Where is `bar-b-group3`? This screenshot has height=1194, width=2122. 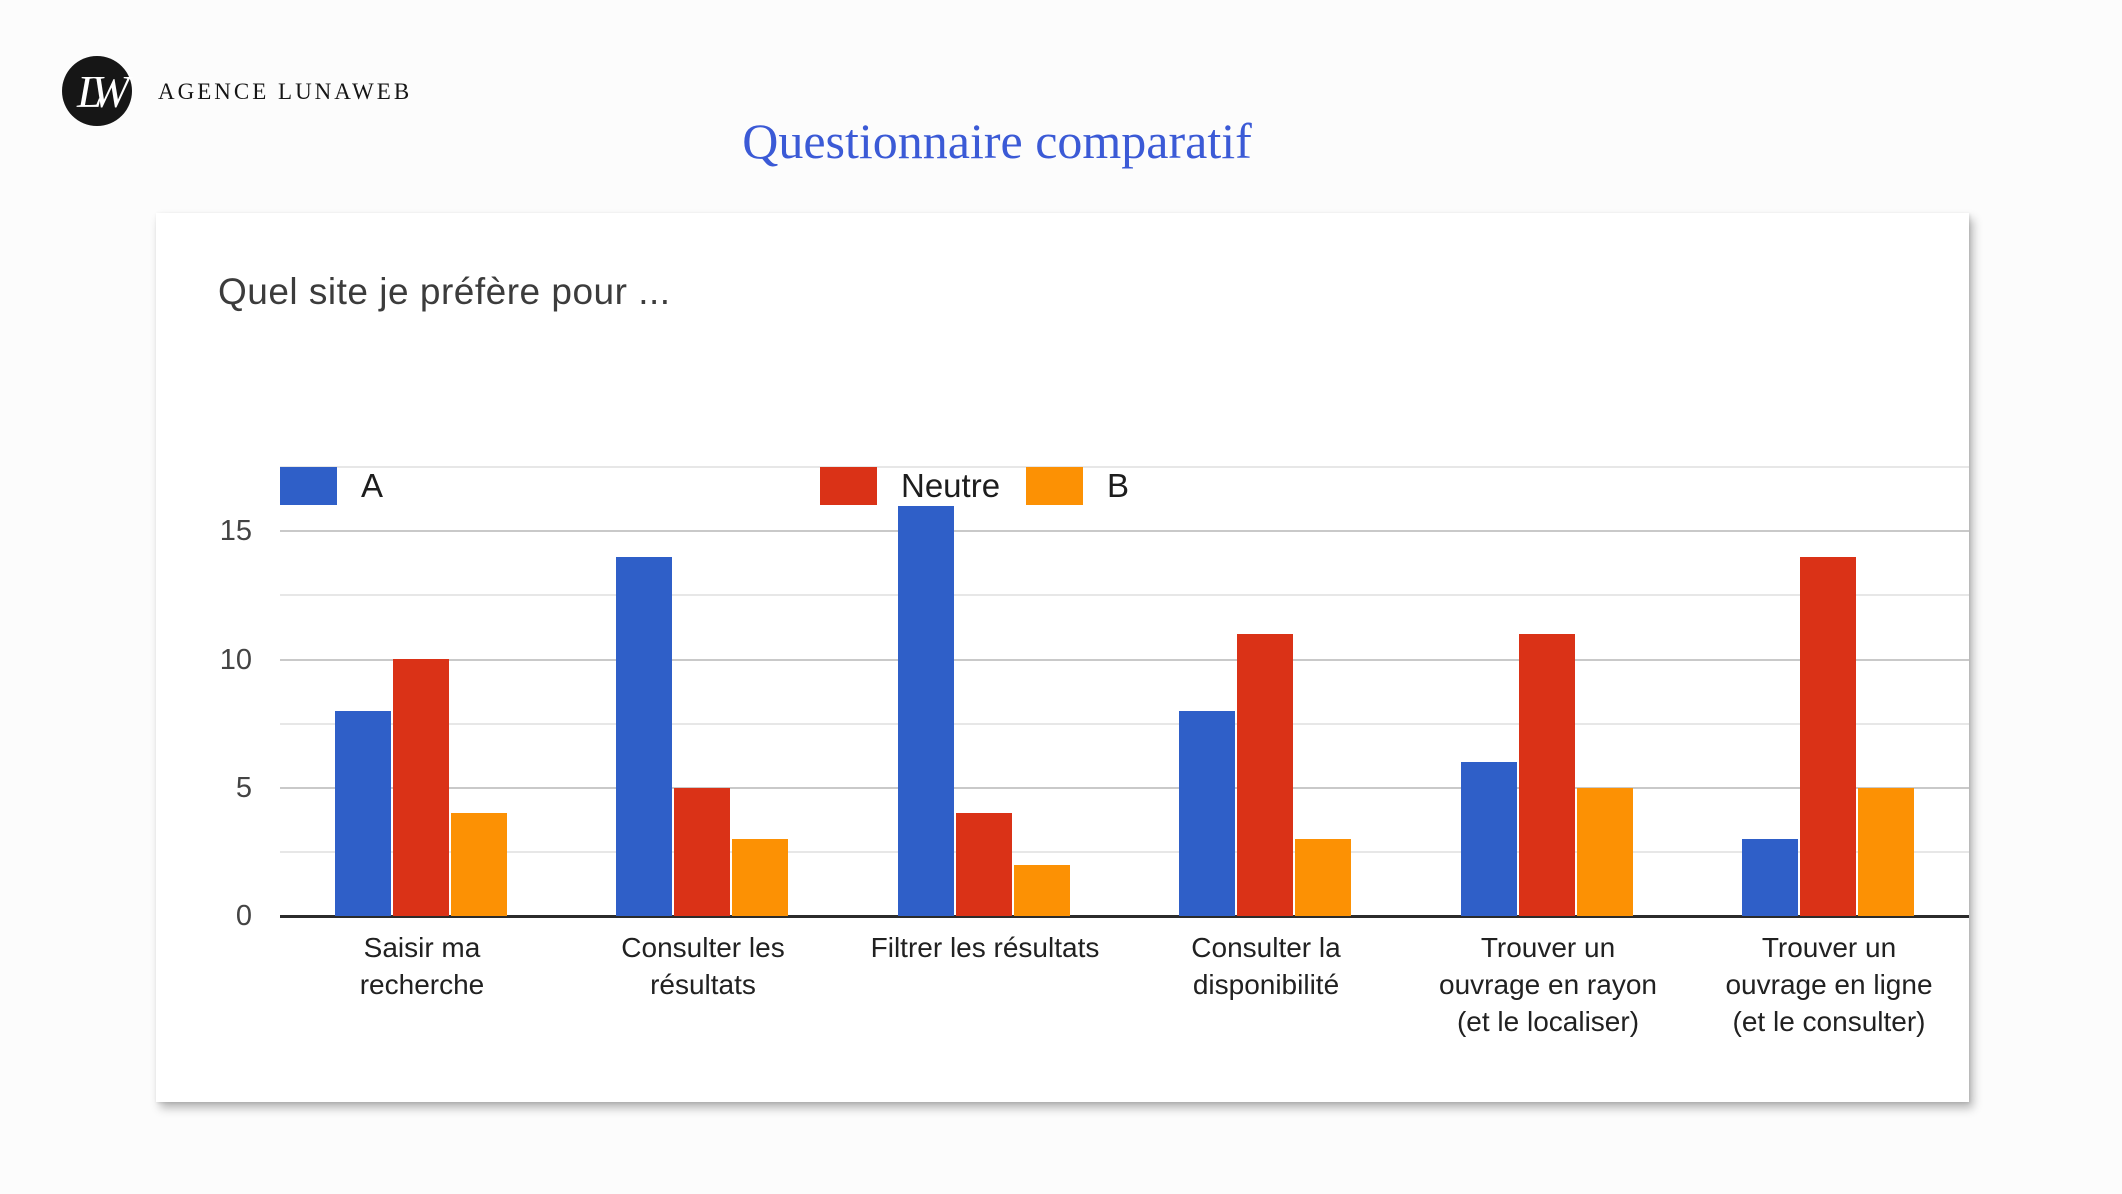
bar-b-group3 is located at coordinates (1042, 890).